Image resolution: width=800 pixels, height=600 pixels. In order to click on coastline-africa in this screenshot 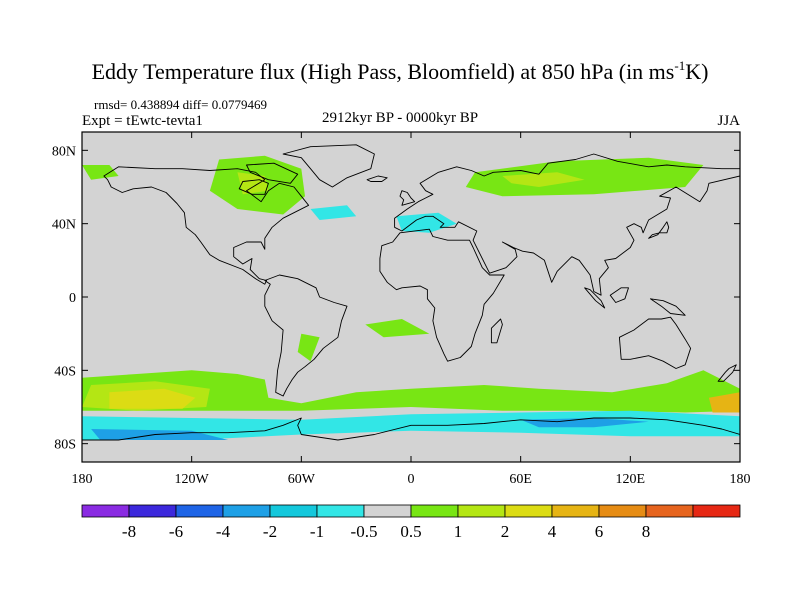, I will do `click(442, 295)`.